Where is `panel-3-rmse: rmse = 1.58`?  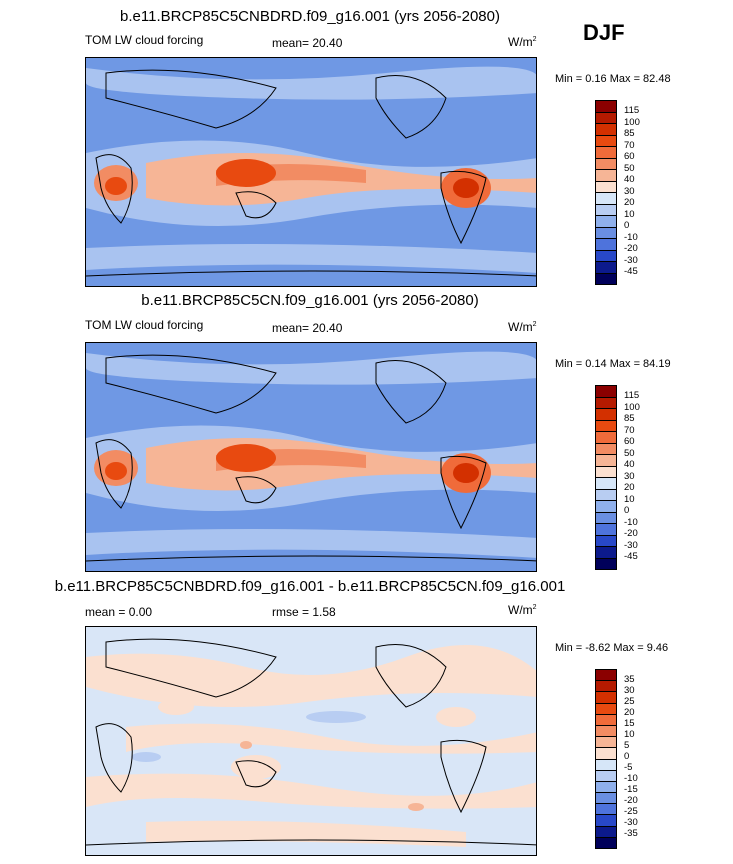
panel-3-rmse: rmse = 1.58 is located at coordinates (304, 612).